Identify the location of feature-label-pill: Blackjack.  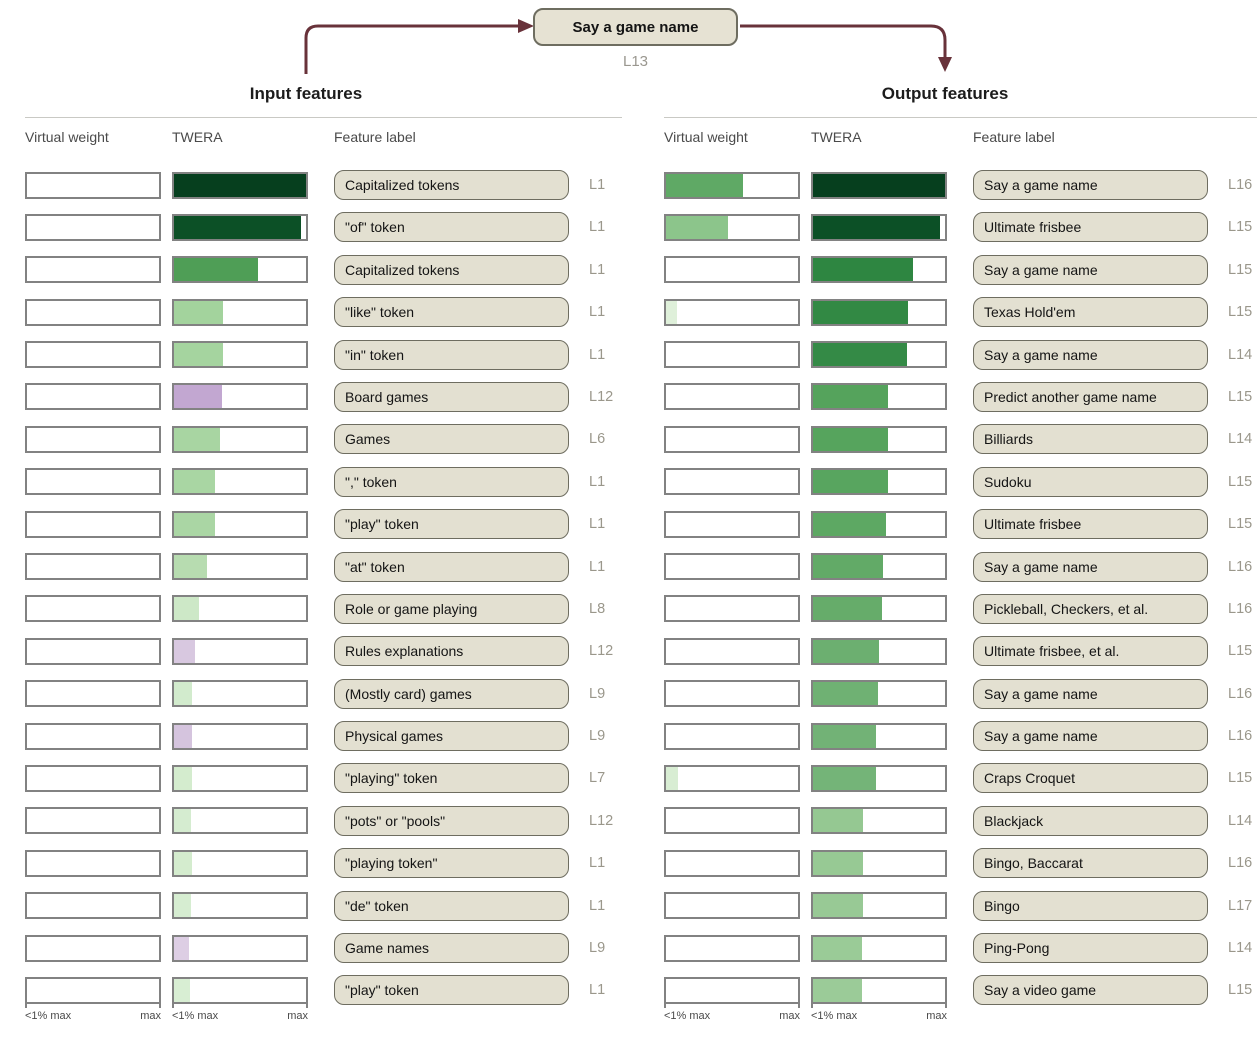
(1090, 820).